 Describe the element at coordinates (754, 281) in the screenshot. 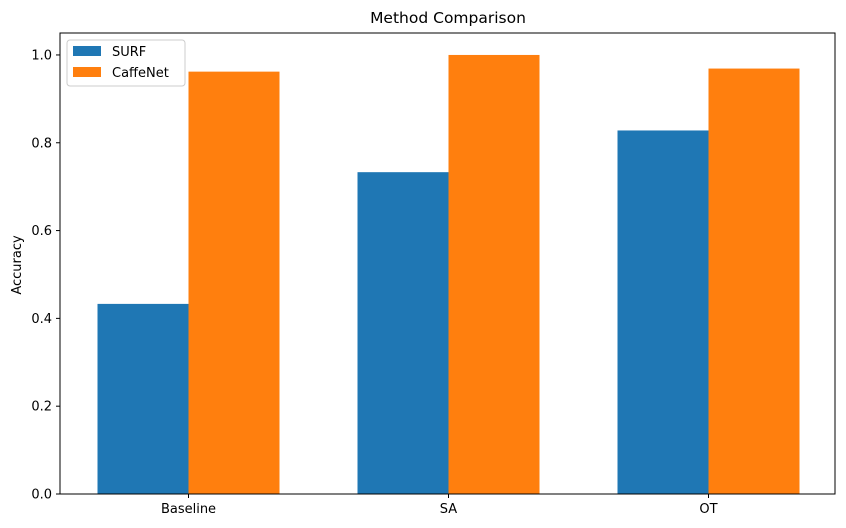

I see `bar-caffenet-ot` at that location.